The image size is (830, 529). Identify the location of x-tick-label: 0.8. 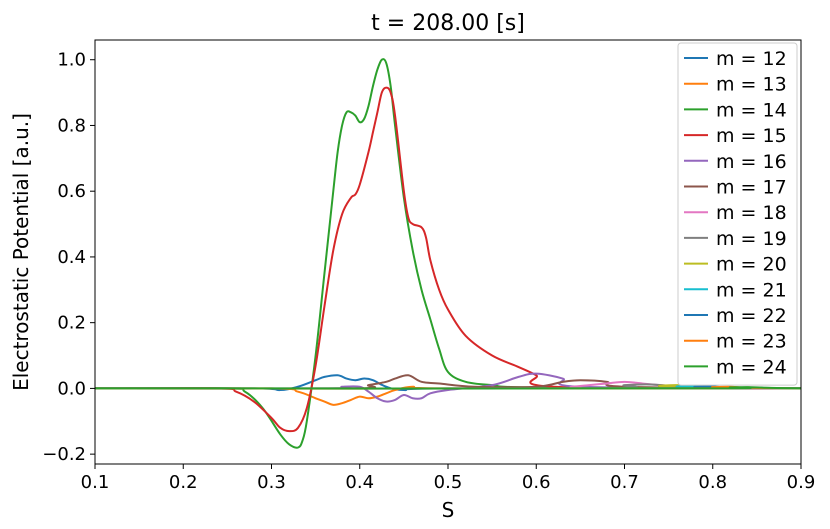
(712, 482).